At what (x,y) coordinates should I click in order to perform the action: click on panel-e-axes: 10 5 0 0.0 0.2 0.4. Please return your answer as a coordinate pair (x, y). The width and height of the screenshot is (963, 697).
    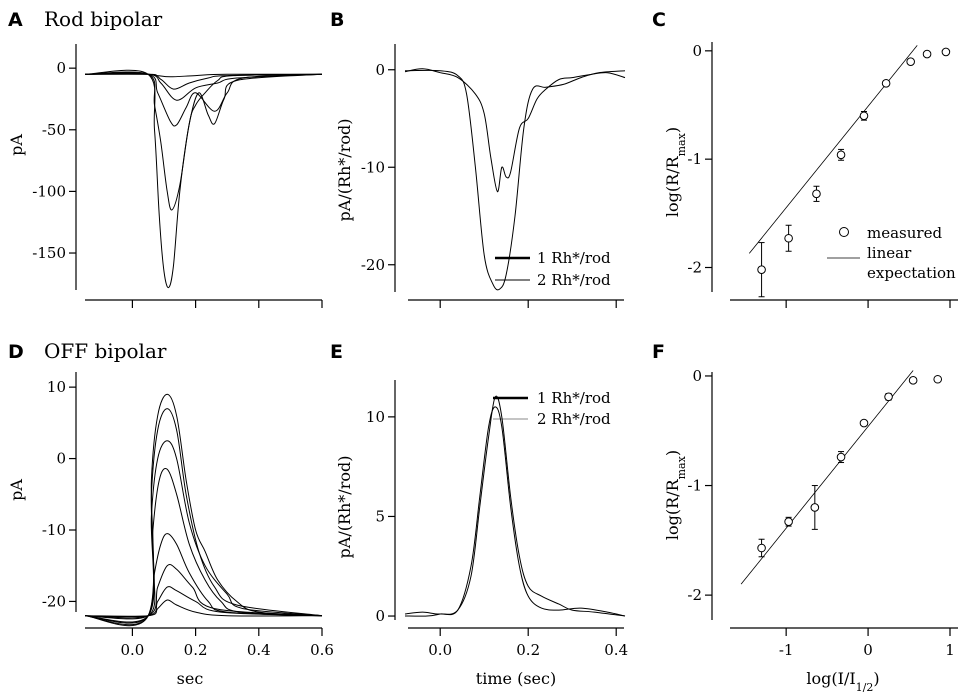
    Looking at the image, I should click on (497, 519).